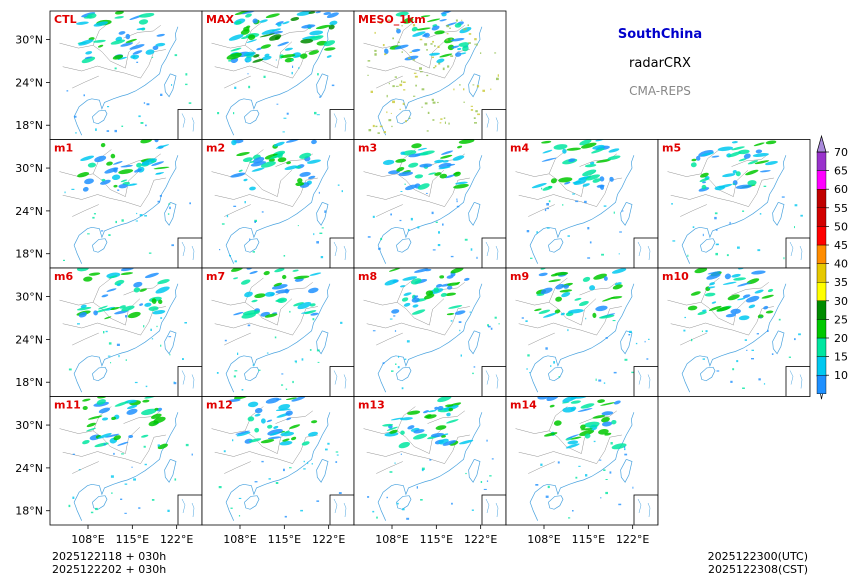 Image resolution: width=860 pixels, height=588 pixels. I want to click on hainan-coast, so click(100, 374).